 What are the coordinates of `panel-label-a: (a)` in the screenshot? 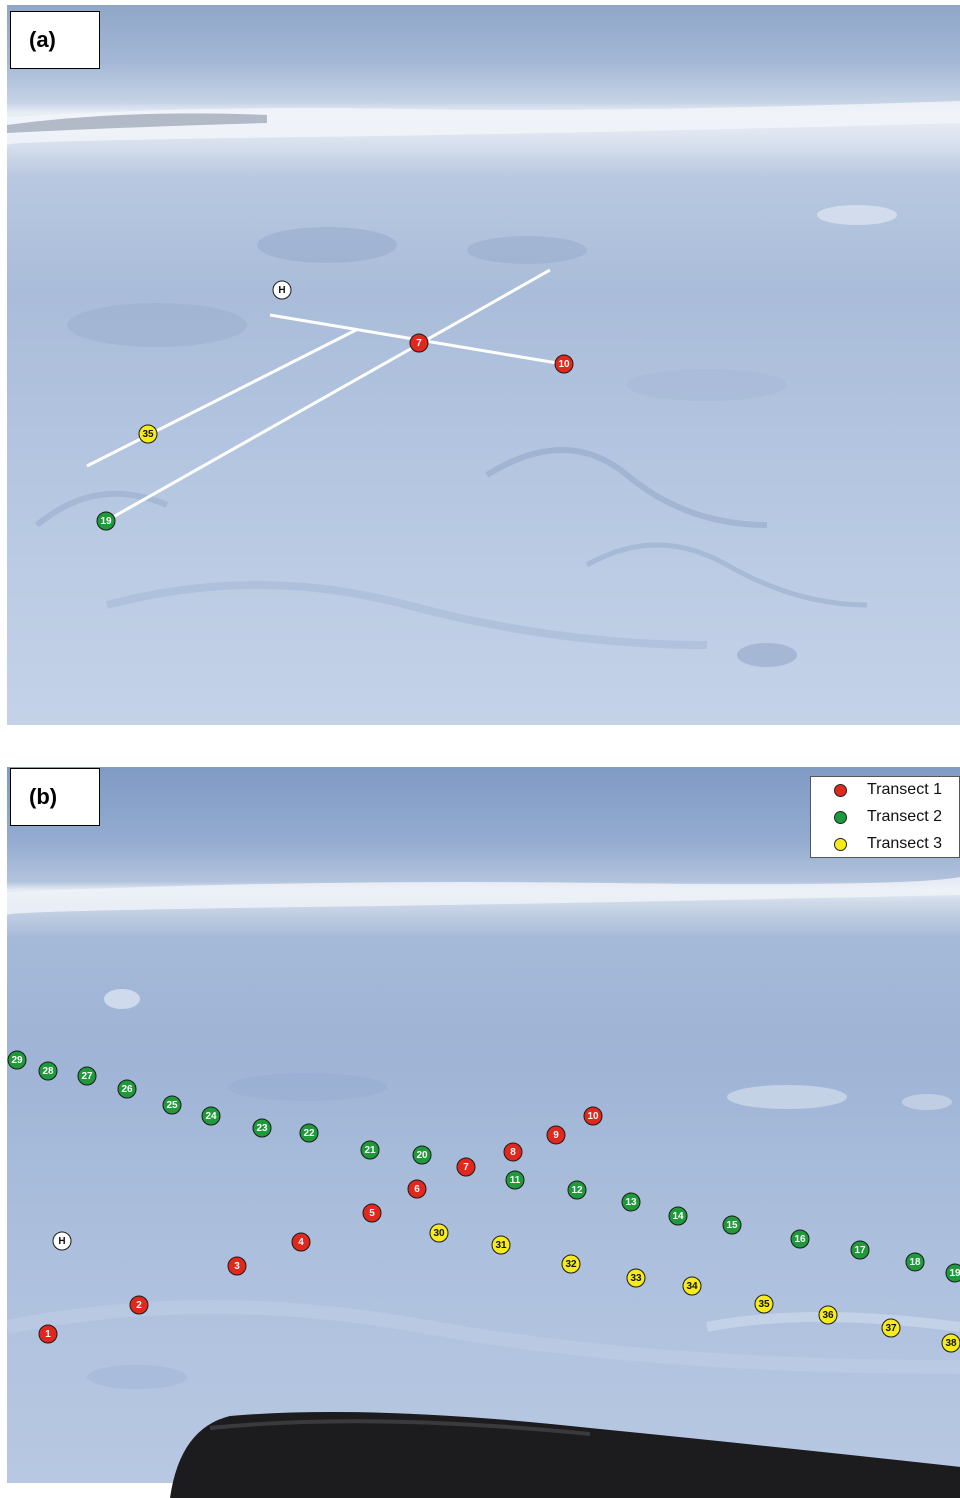 It's located at (55, 40).